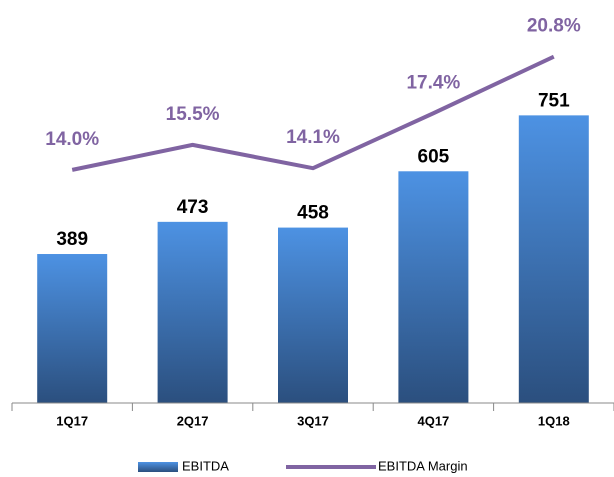  Describe the element at coordinates (193, 114) in the screenshot. I see `line-value-label: 15.5%` at that location.